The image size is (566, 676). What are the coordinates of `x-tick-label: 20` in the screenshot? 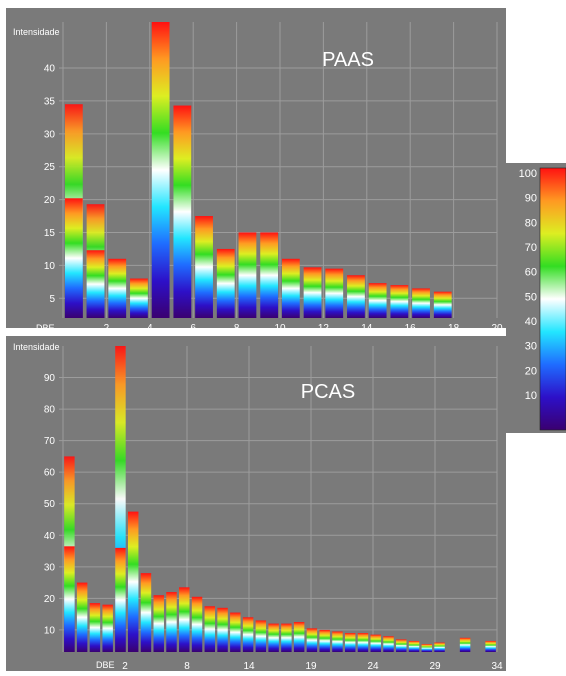 It's located at (497, 328).